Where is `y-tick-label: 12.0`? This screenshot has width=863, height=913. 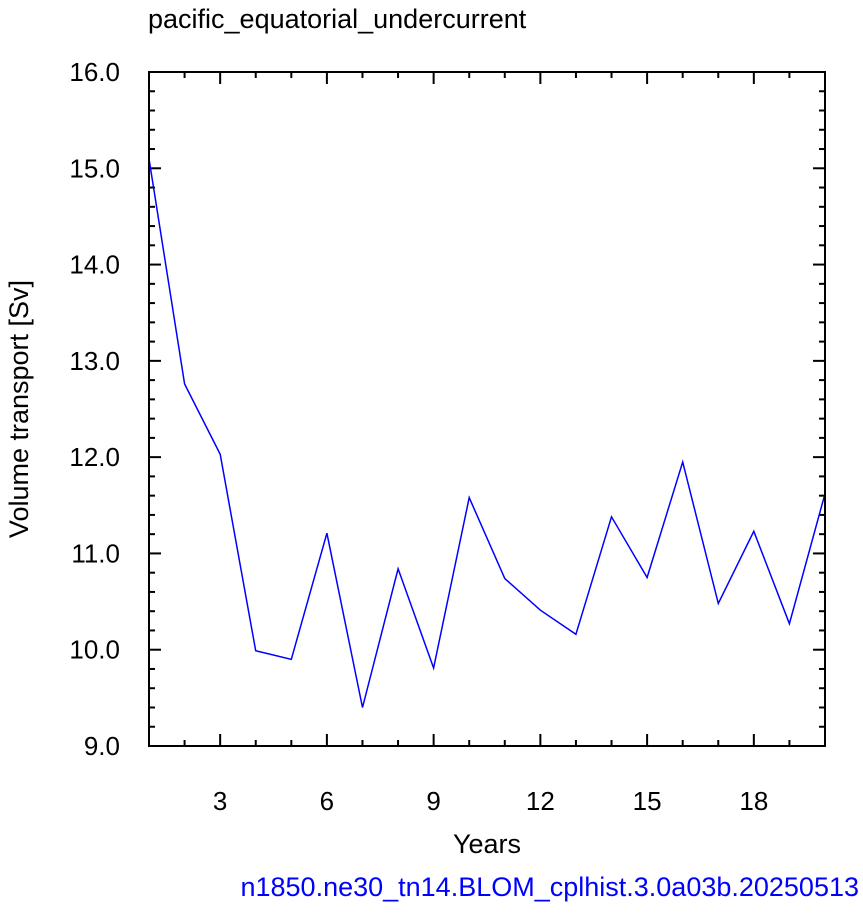
y-tick-label: 12.0 is located at coordinates (94, 457).